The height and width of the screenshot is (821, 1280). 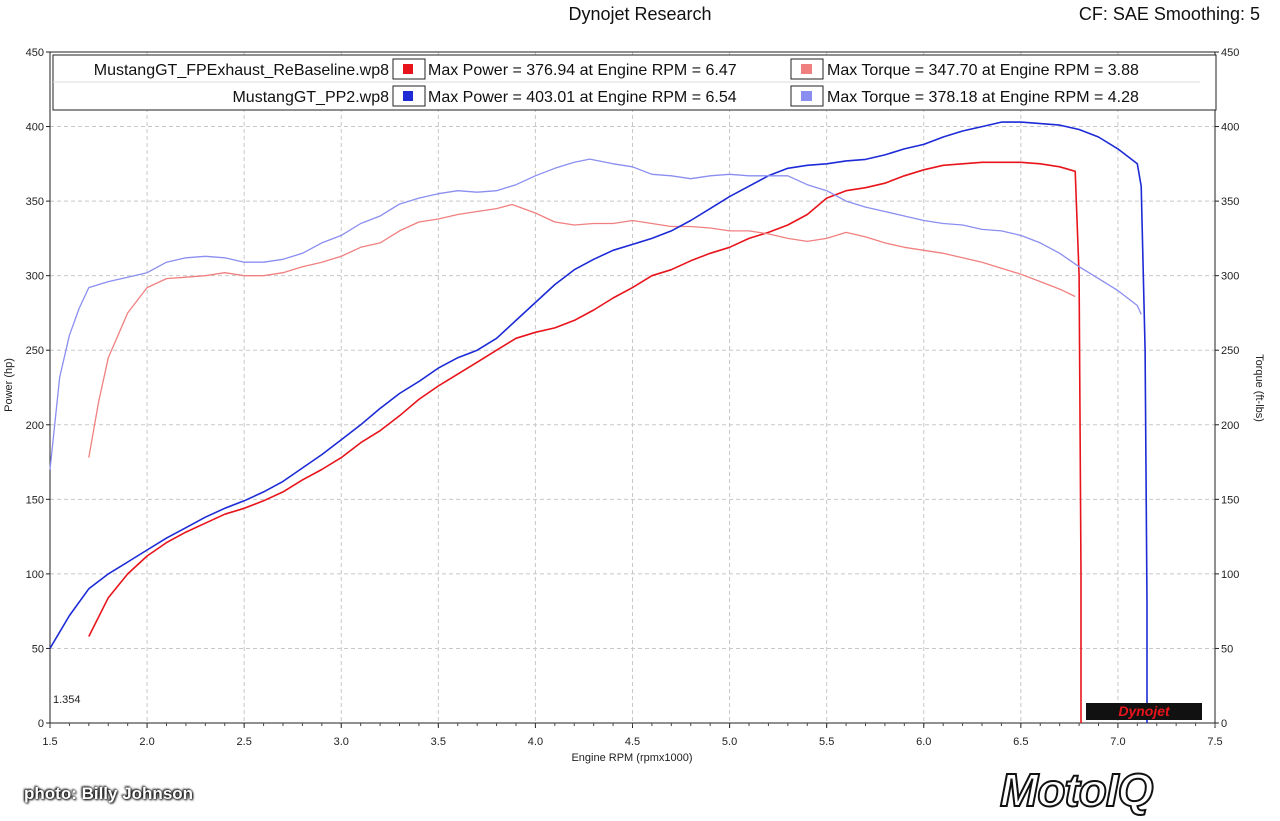 What do you see at coordinates (1117, 742) in the screenshot?
I see `x-tick-label: 7.0` at bounding box center [1117, 742].